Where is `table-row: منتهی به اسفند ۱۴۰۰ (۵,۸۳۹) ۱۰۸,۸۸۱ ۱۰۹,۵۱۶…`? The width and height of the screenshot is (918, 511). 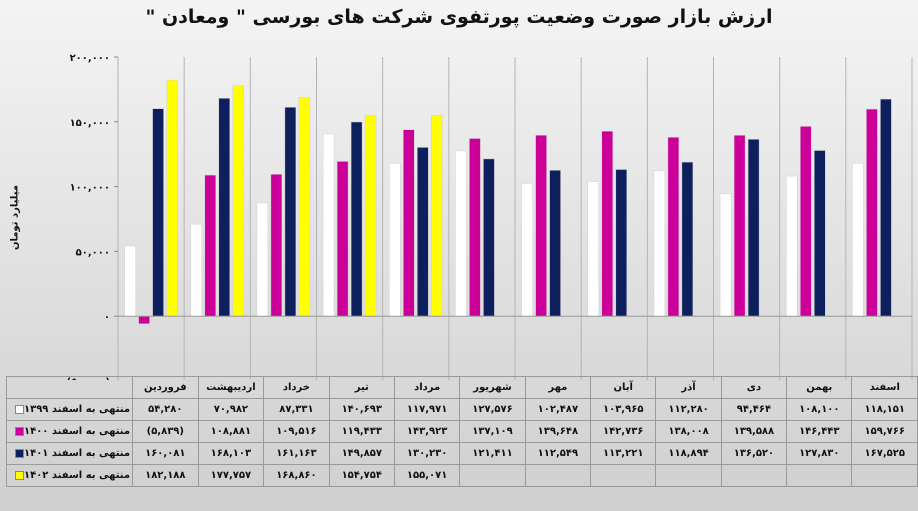 table-row: منتهی به اسفند ۱۴۰۰ (۵,۸۳۹) ۱۰۸,۸۸۱ ۱۰۹,۵۱۶… is located at coordinates (461, 431).